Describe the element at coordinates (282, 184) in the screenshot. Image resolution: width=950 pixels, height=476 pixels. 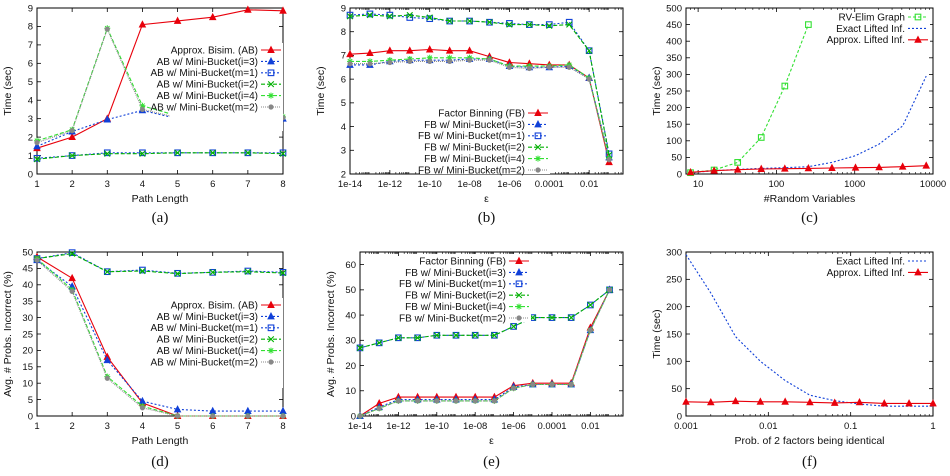
I see `x-tick-label: 8` at that location.